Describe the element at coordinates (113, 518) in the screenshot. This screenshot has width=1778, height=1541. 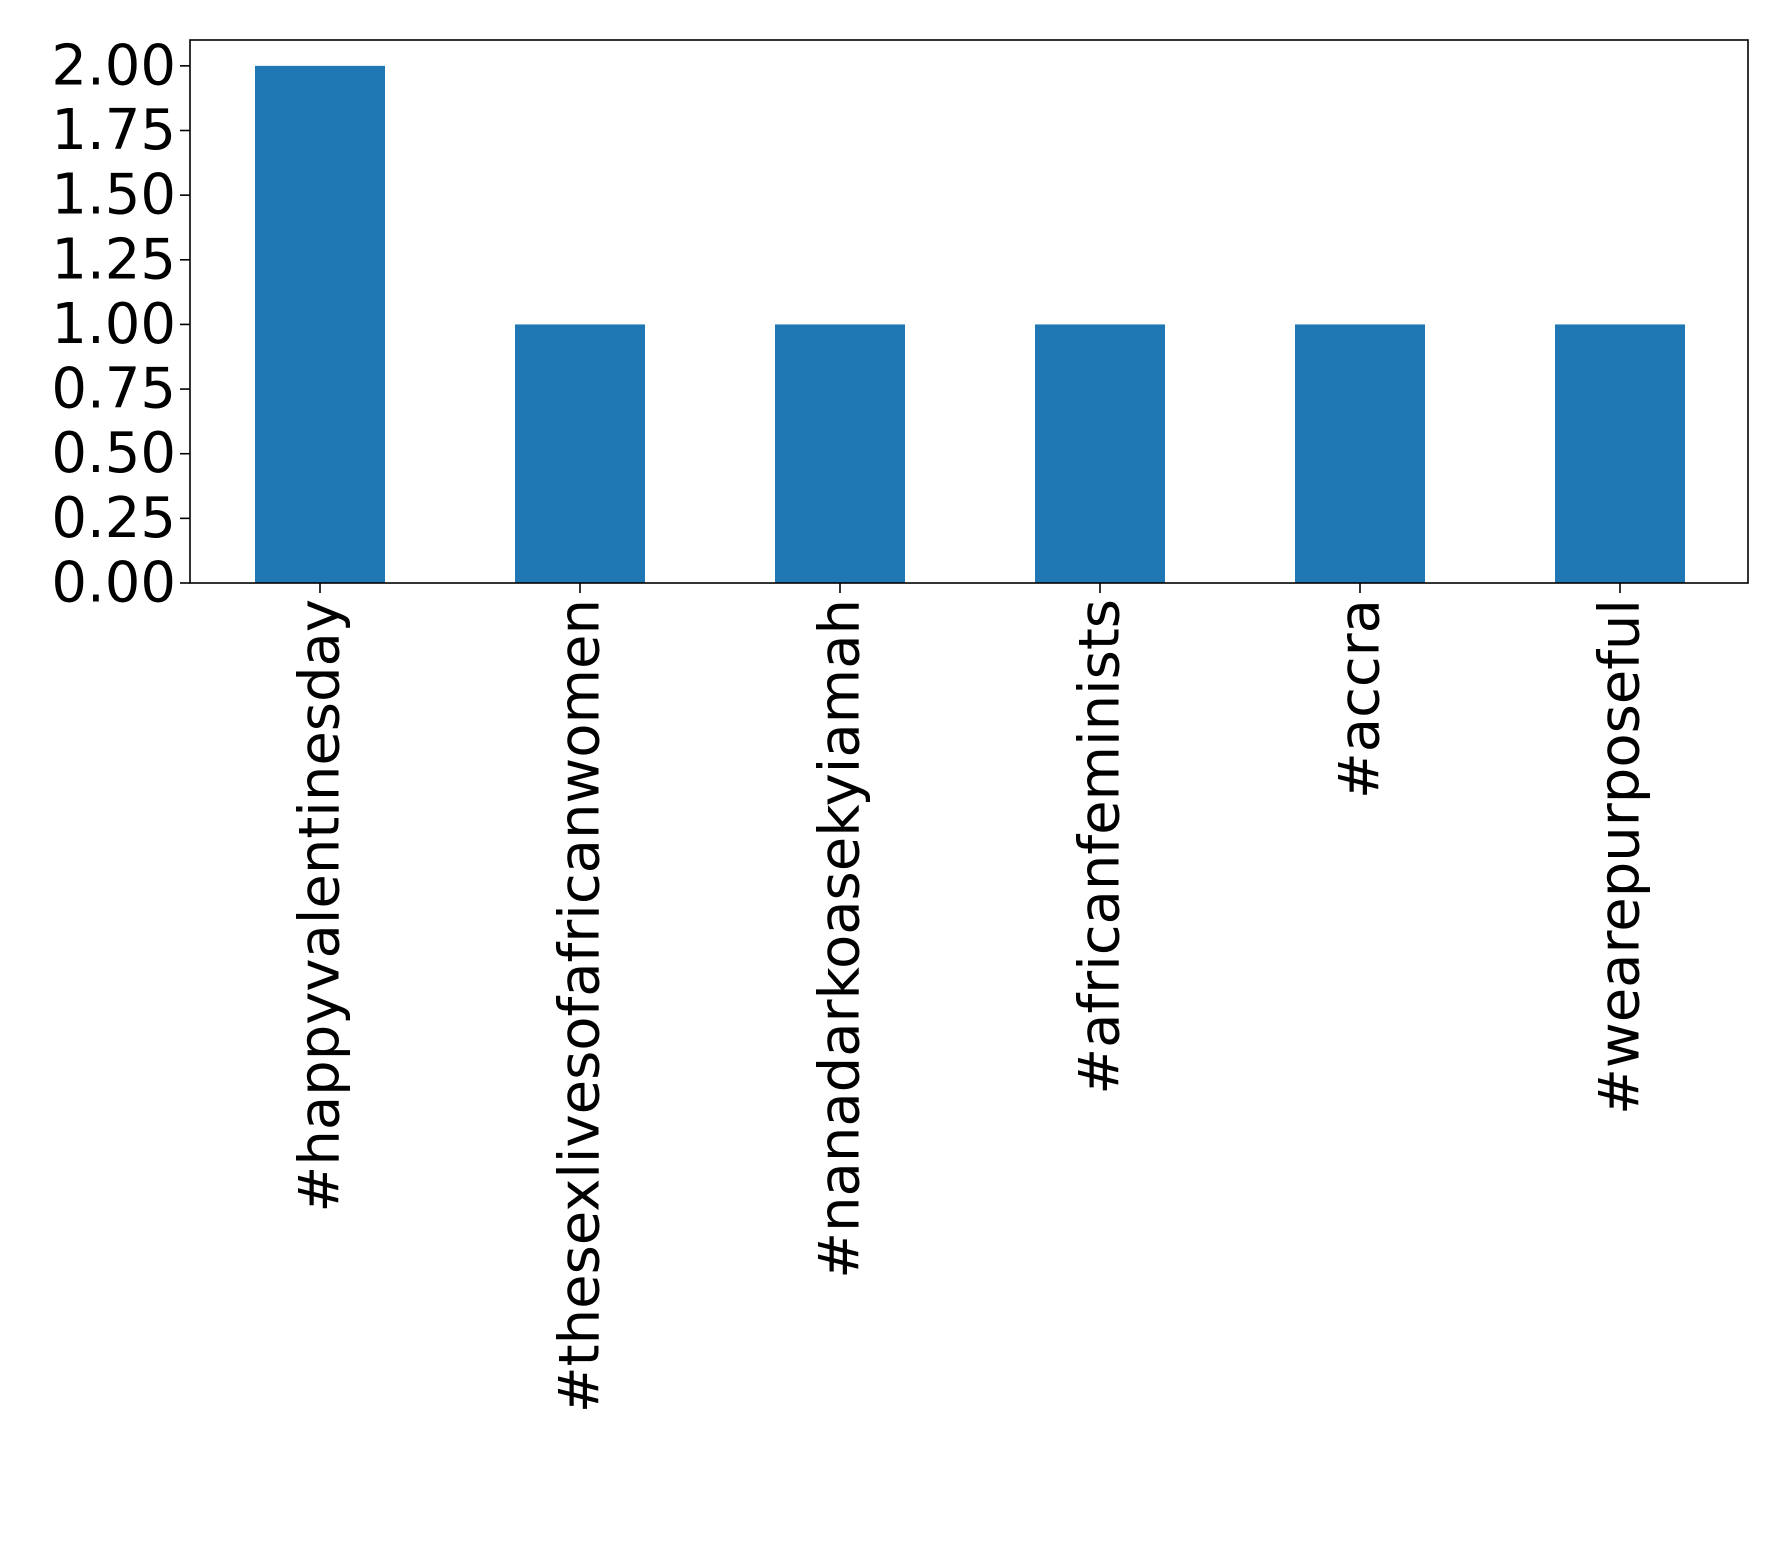
I see `y-tick-label: 0.25` at that location.